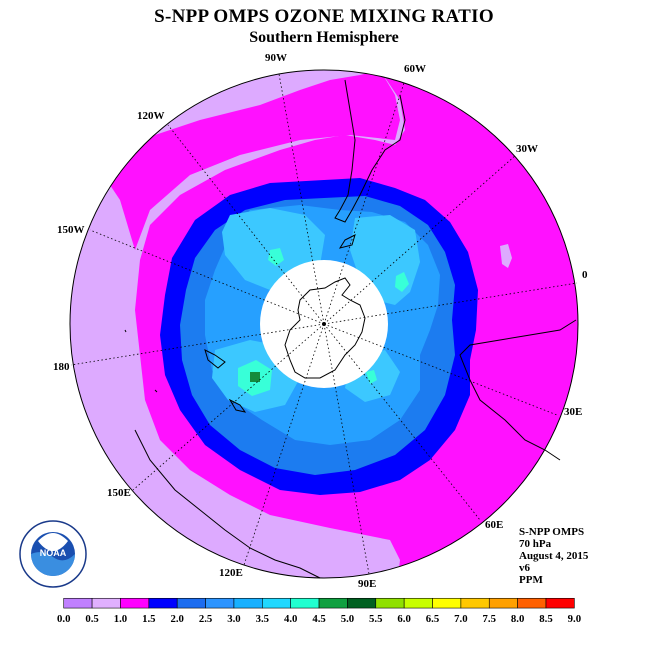 The width and height of the screenshot is (648, 648). I want to click on lon-label: 150W, so click(71, 230).